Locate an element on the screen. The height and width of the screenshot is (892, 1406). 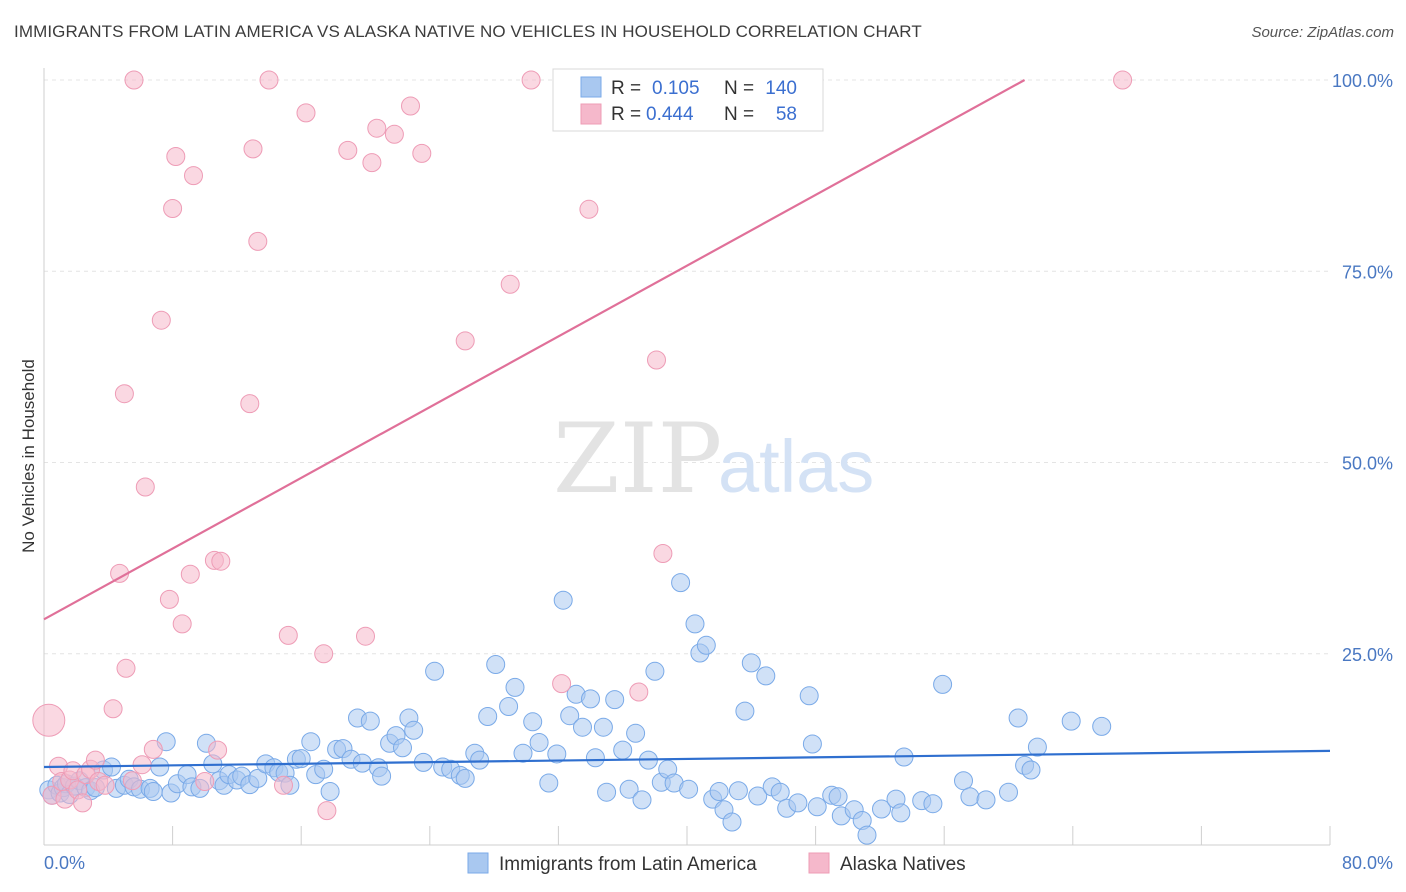
legend-r-label-2: R = is located at coordinates (626, 114).